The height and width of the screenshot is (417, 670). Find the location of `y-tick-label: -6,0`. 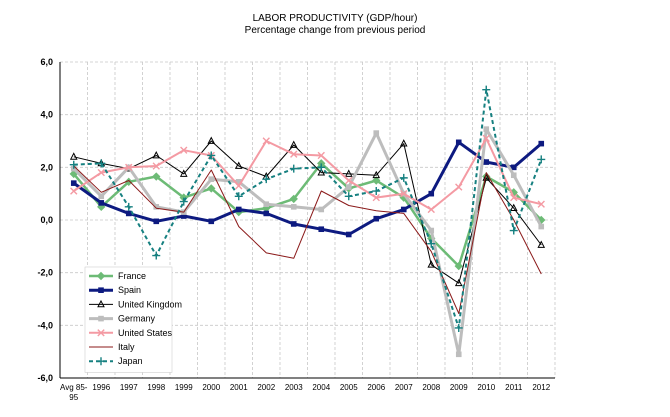

y-tick-label: -6,0 is located at coordinates (45, 378).